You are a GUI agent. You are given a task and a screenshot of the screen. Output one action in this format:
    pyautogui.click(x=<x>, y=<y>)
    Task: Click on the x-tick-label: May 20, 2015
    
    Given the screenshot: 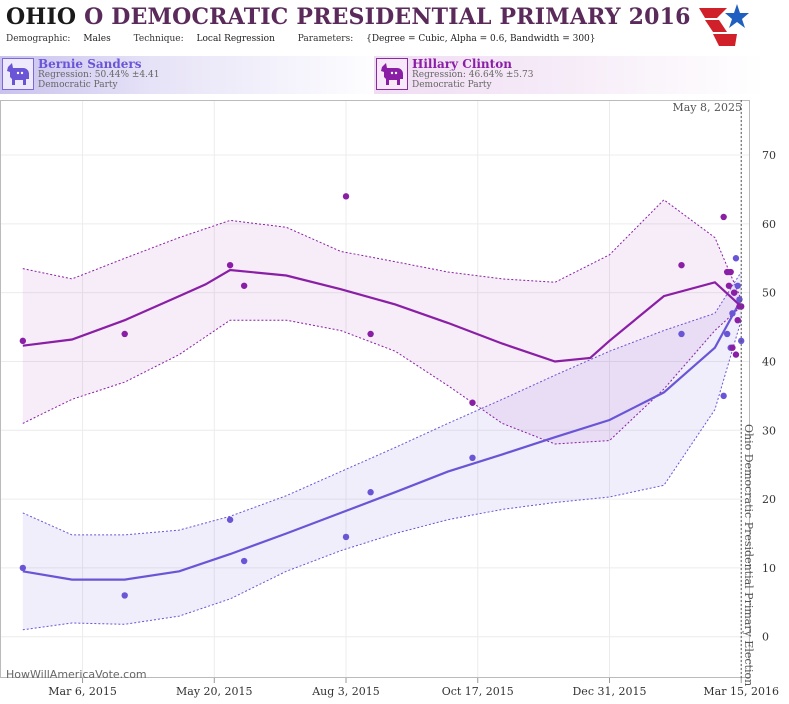 What is the action you would take?
    pyautogui.click(x=214, y=691)
    